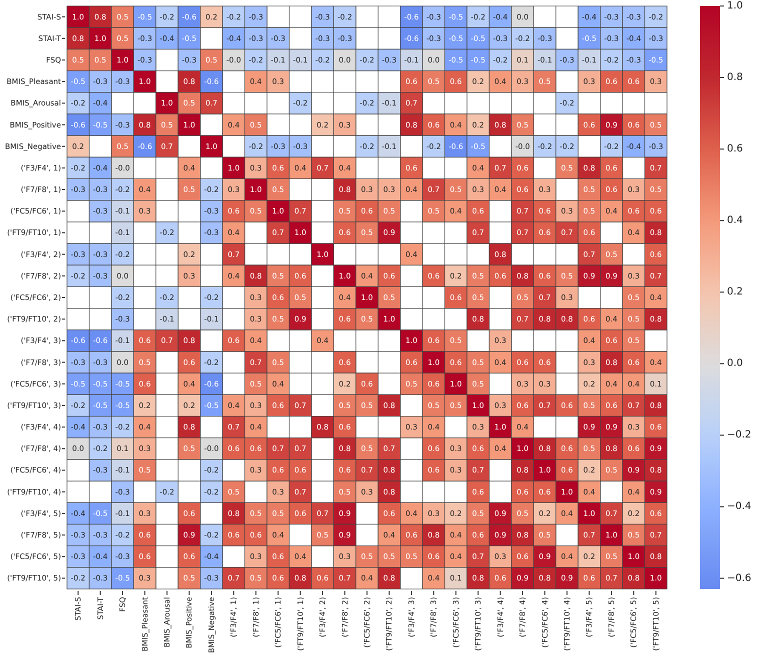  I want to click on color-bar-label: −0.4, so click(739, 506).